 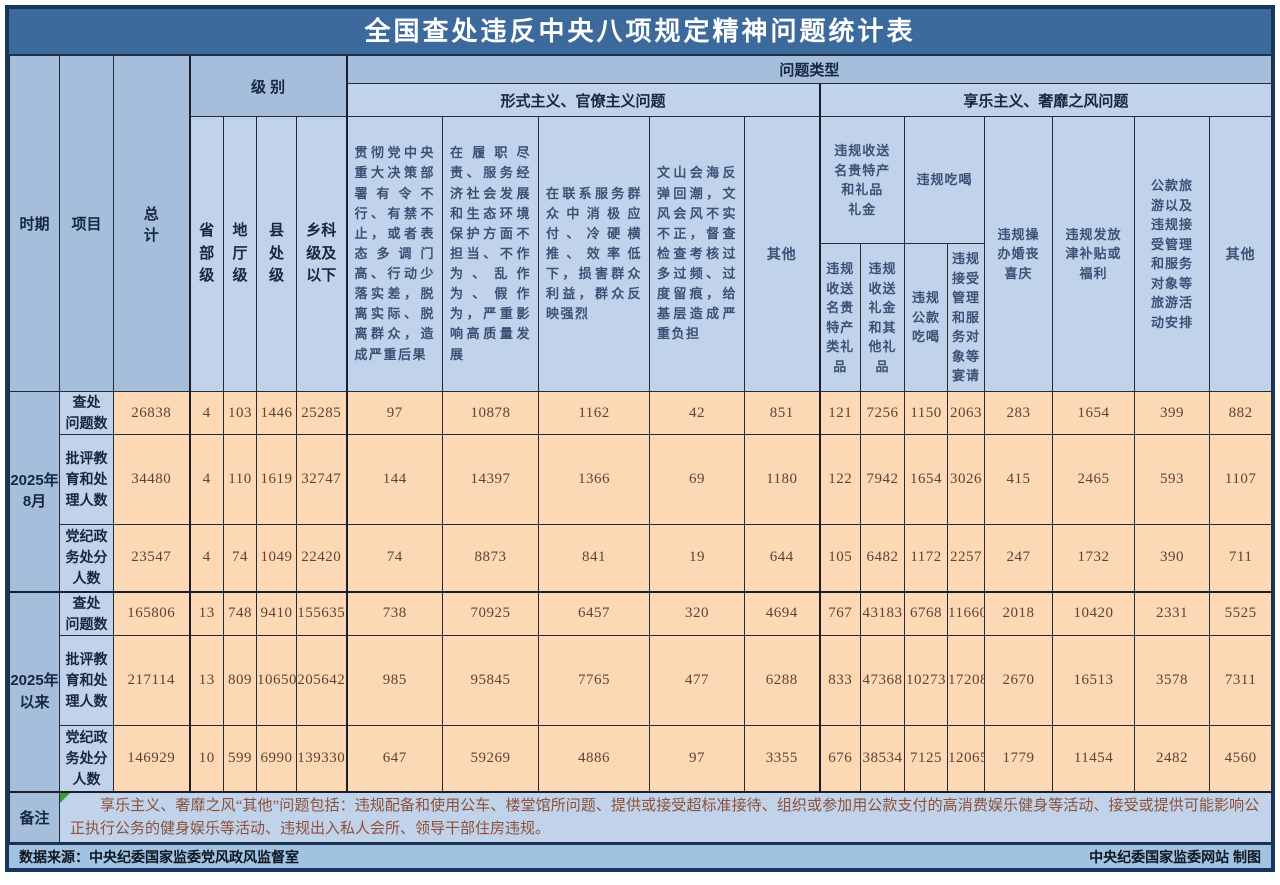 I want to click on data-cell: 4694, so click(x=782, y=613).